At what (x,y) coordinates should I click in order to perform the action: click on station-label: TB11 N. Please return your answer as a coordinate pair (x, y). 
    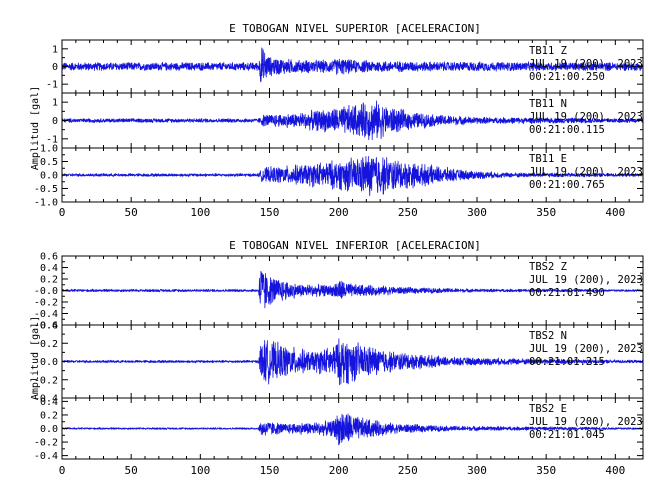
    Looking at the image, I should click on (548, 104).